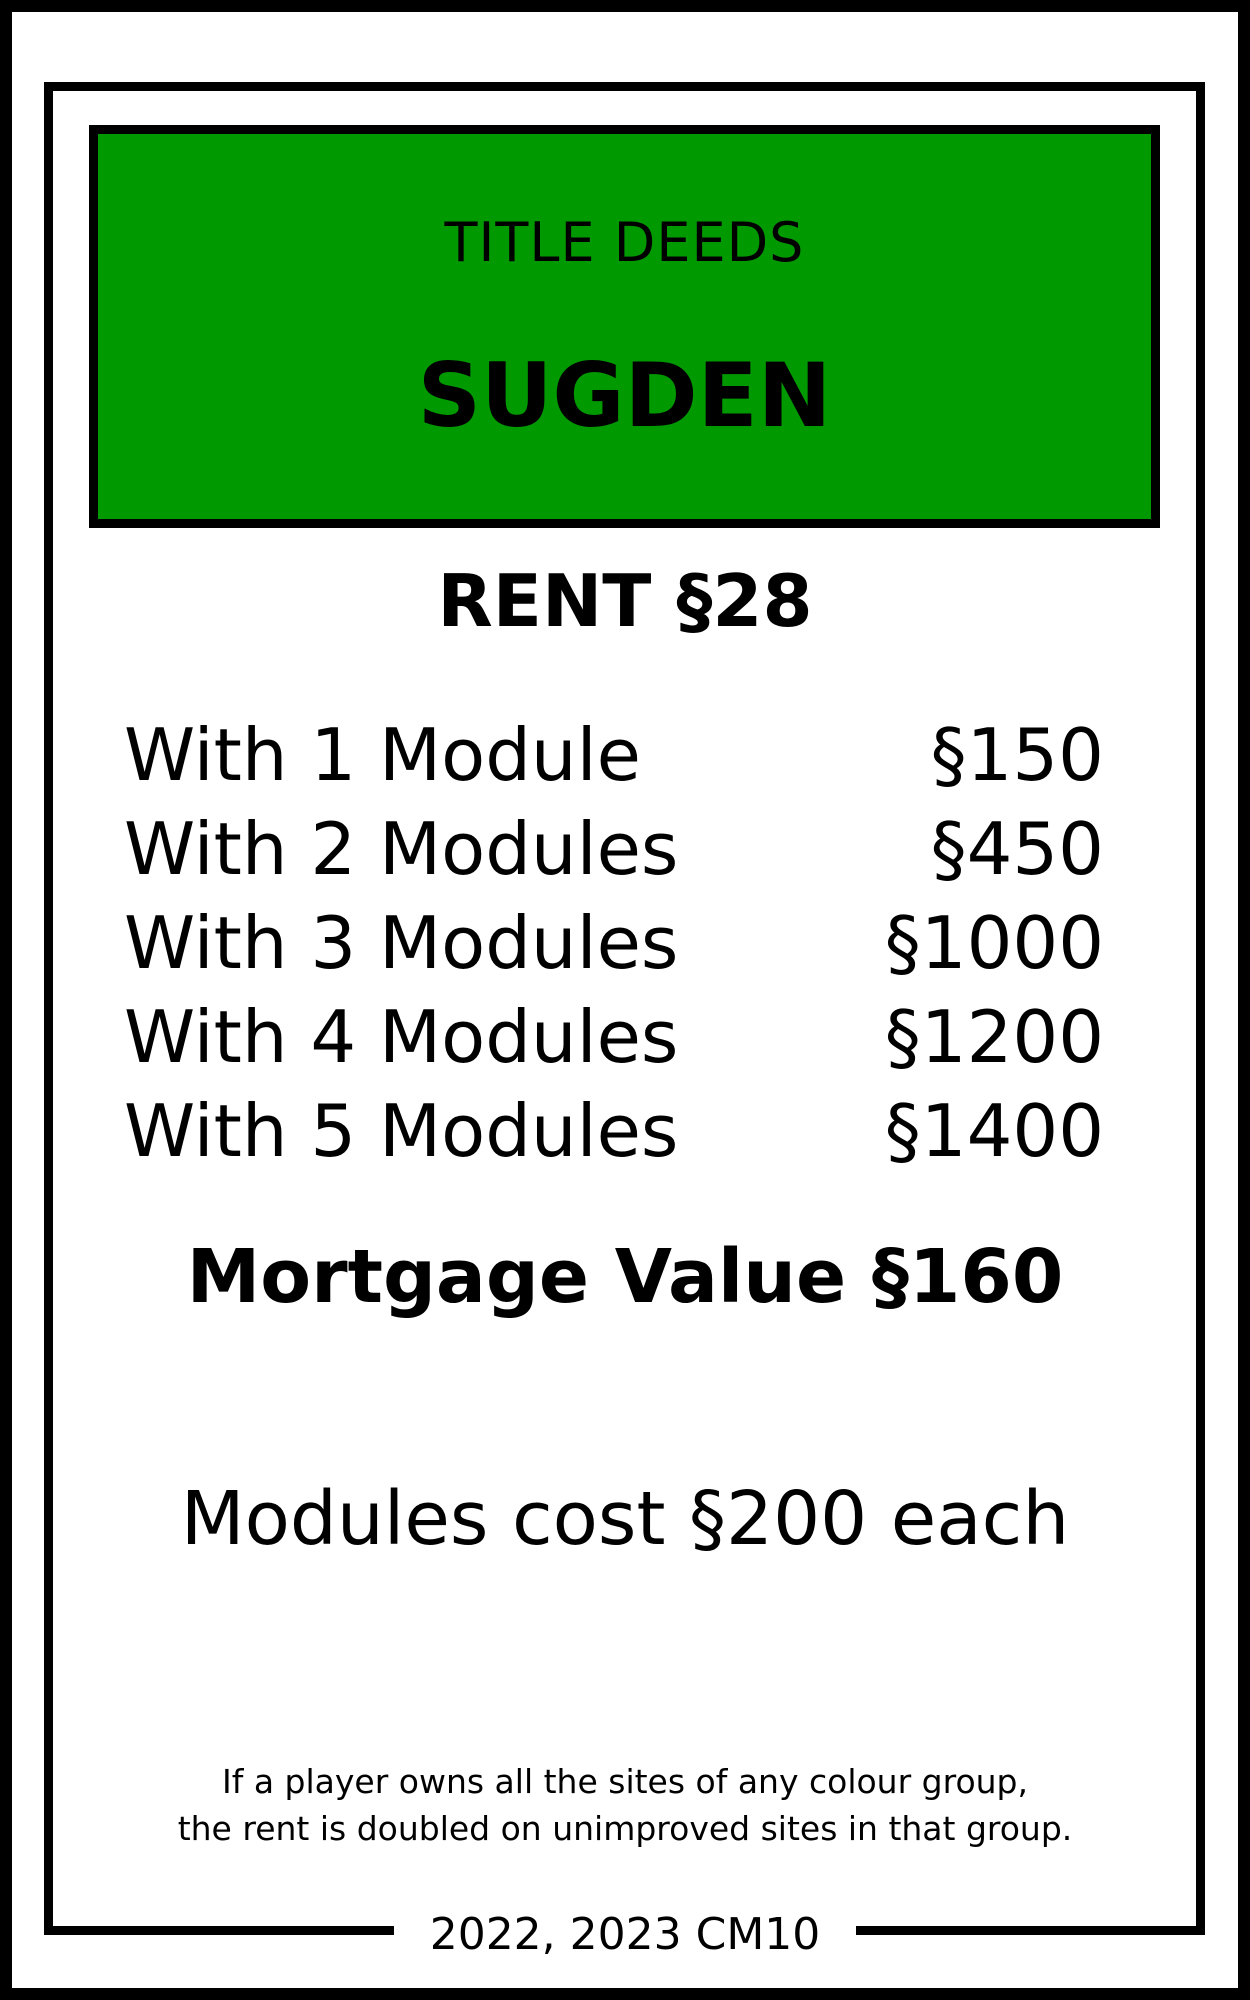  Describe the element at coordinates (624, 242) in the screenshot. I see `header-label: TITLE DEEDS` at that location.